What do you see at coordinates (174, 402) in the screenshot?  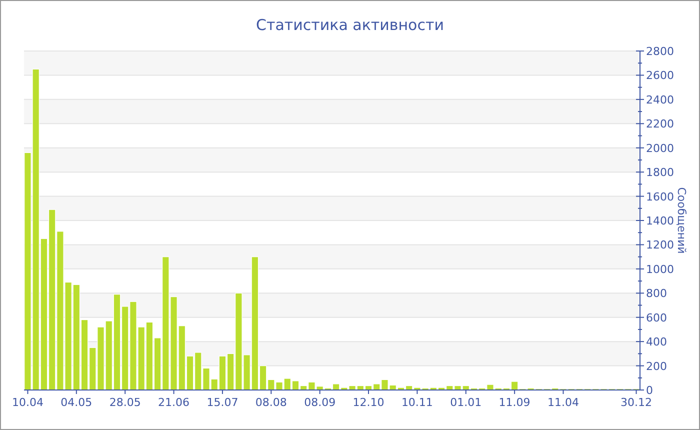 I see `x-tick-label: 21.06` at bounding box center [174, 402].